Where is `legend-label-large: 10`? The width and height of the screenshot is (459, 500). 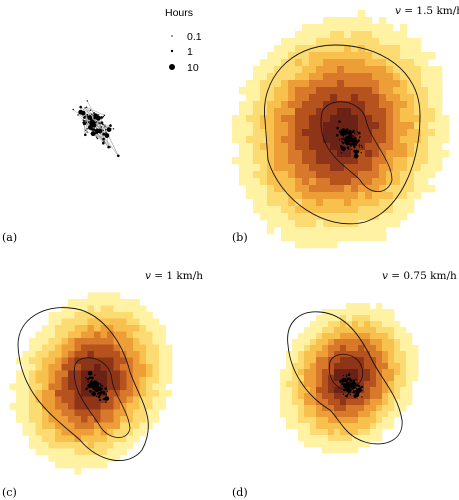
legend-label-large: 10 is located at coordinates (193, 68).